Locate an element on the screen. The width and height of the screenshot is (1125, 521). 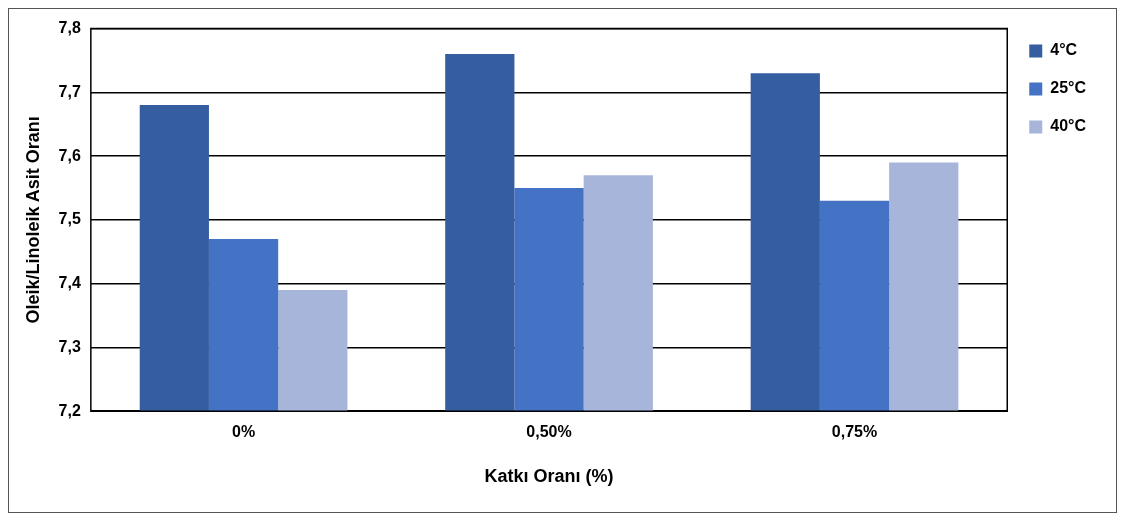
x-tick-label: 0,50% is located at coordinates (549, 432).